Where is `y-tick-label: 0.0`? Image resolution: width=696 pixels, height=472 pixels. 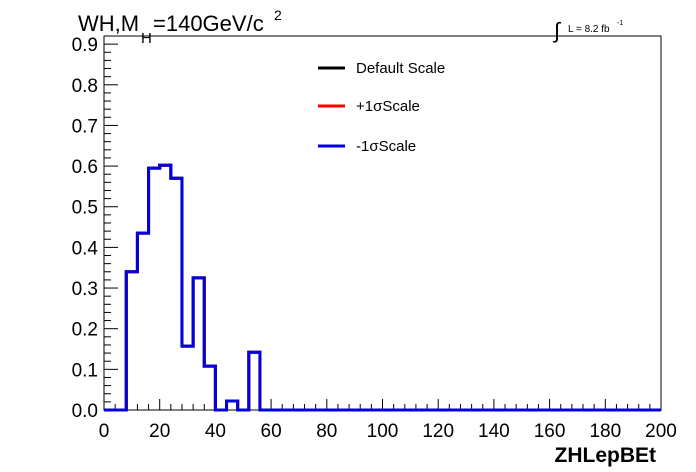 y-tick-label: 0.0 is located at coordinates (85, 411).